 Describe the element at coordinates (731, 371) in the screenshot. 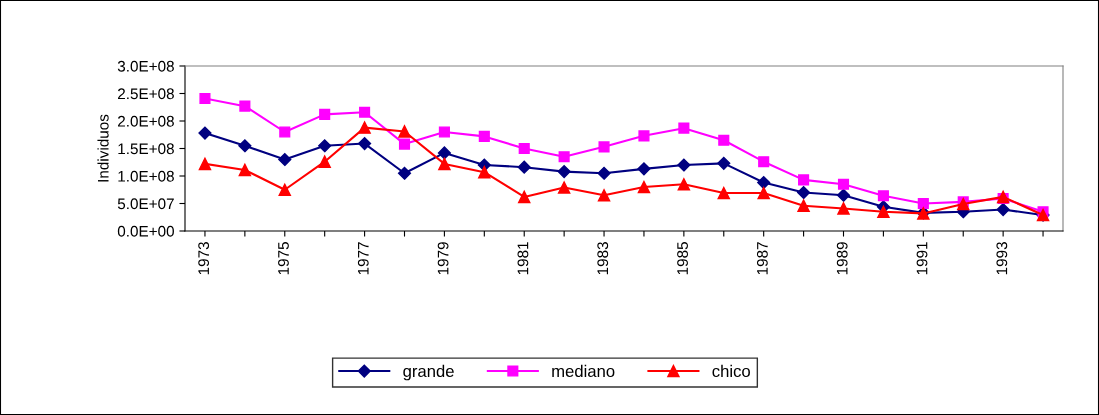

I see `legend-label: chico` at that location.